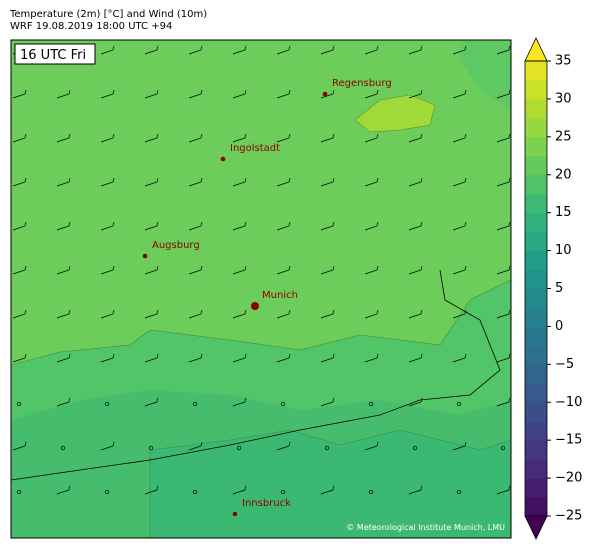 Image resolution: width=599 pixels, height=552 pixels. What do you see at coordinates (563, 212) in the screenshot?
I see `colorbar-tick-label: 15` at bounding box center [563, 212].